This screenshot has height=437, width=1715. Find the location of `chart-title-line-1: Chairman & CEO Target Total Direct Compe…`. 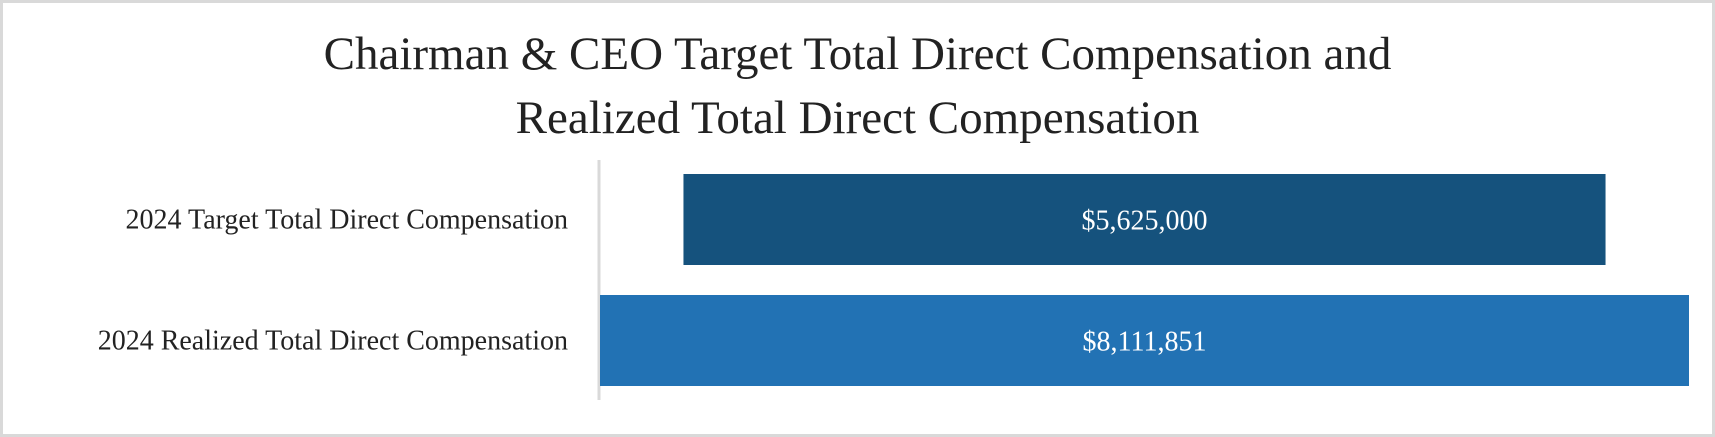

chart-title-line-1: Chairman & CEO Target Total Direct Compe… is located at coordinates (857, 54).